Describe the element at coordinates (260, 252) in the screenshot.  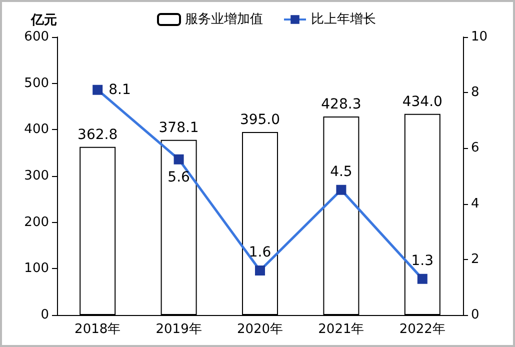
I see `data-label: 1.6` at that location.